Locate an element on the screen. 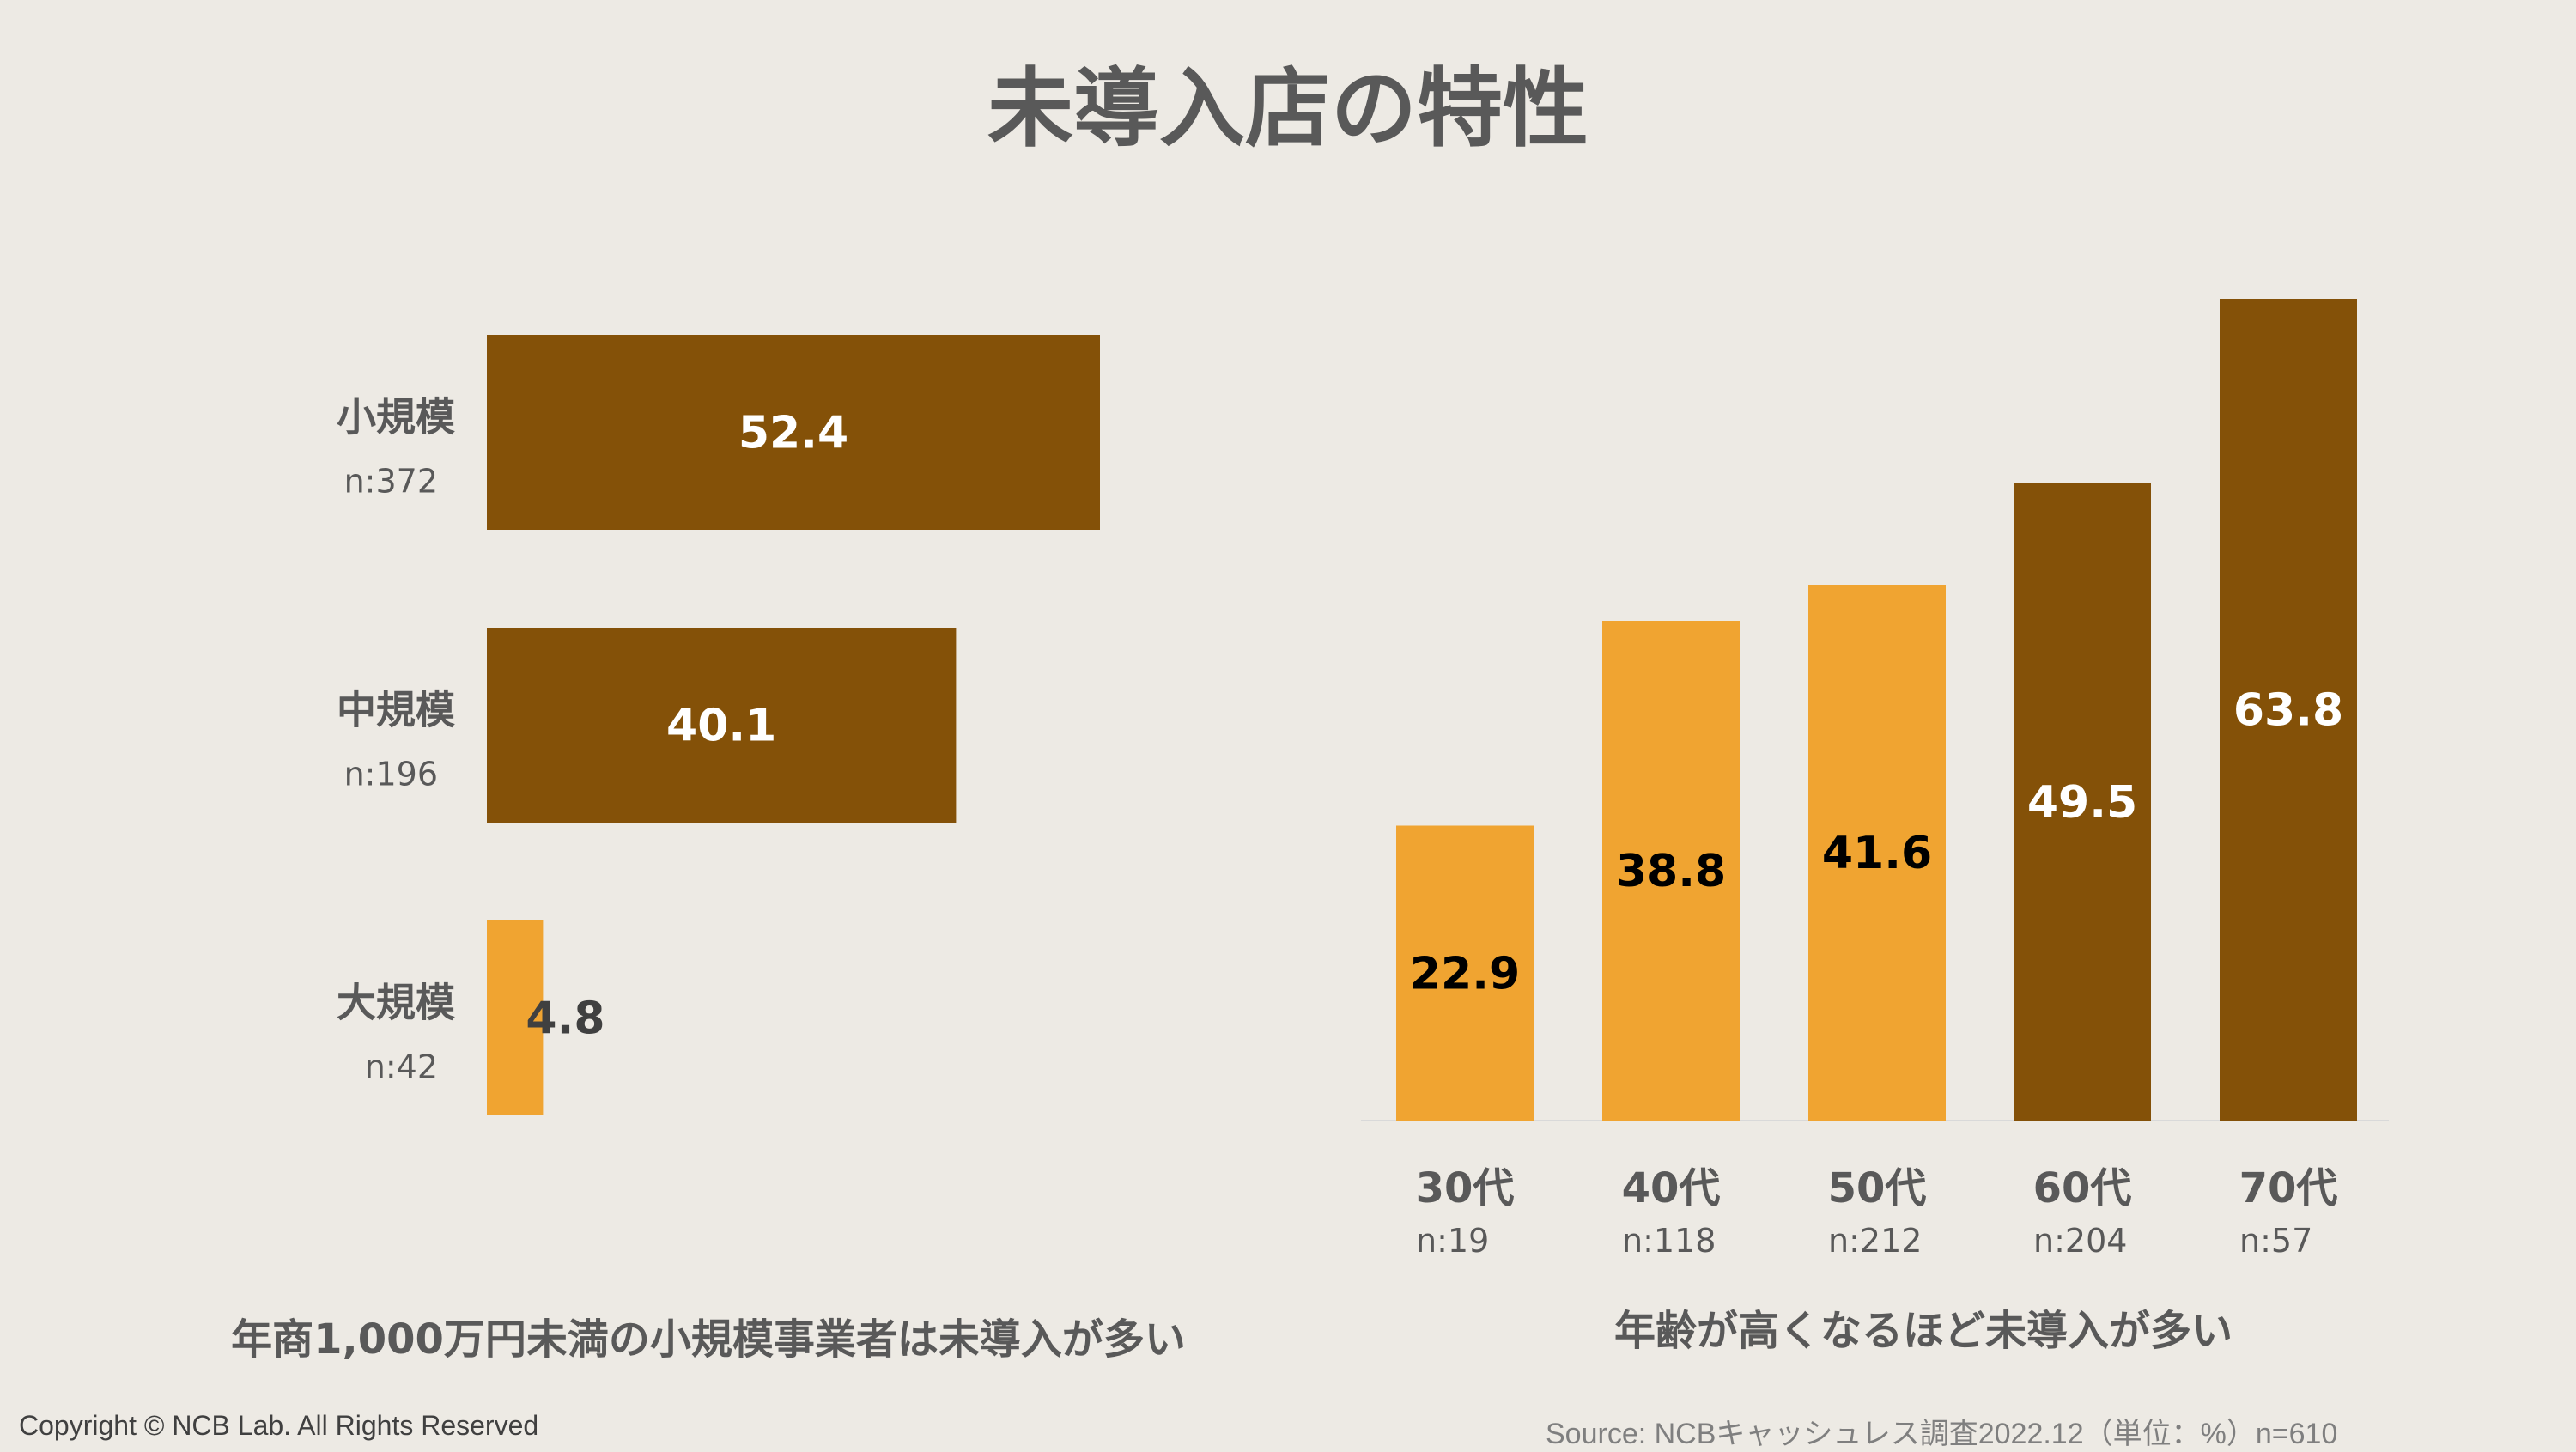 Image resolution: width=2576 pixels, height=1452 pixels. bar-30代 is located at coordinates (1465, 973).